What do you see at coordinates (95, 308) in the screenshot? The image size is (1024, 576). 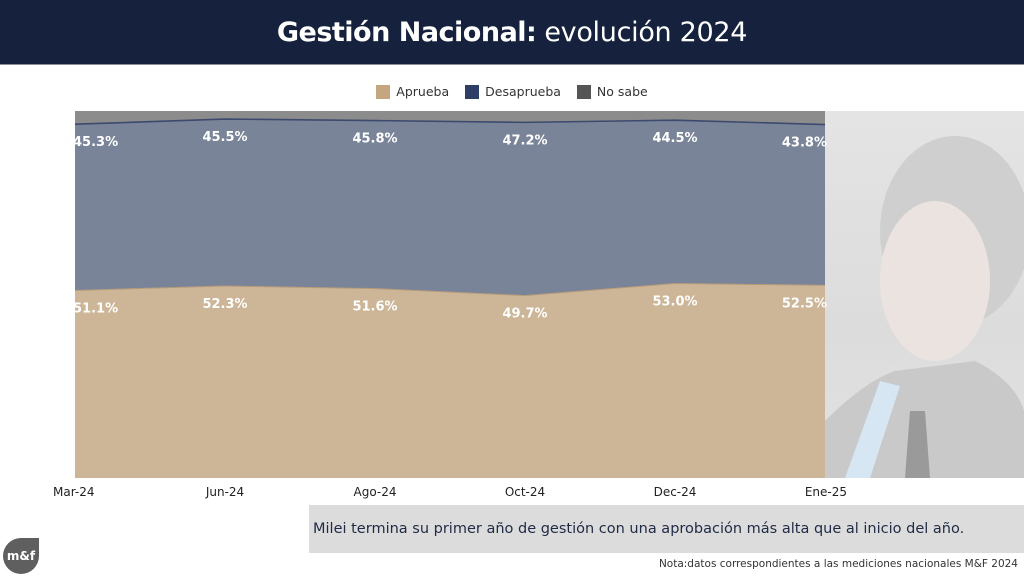 I see `data-label-aprueba: 51.1%` at bounding box center [95, 308].